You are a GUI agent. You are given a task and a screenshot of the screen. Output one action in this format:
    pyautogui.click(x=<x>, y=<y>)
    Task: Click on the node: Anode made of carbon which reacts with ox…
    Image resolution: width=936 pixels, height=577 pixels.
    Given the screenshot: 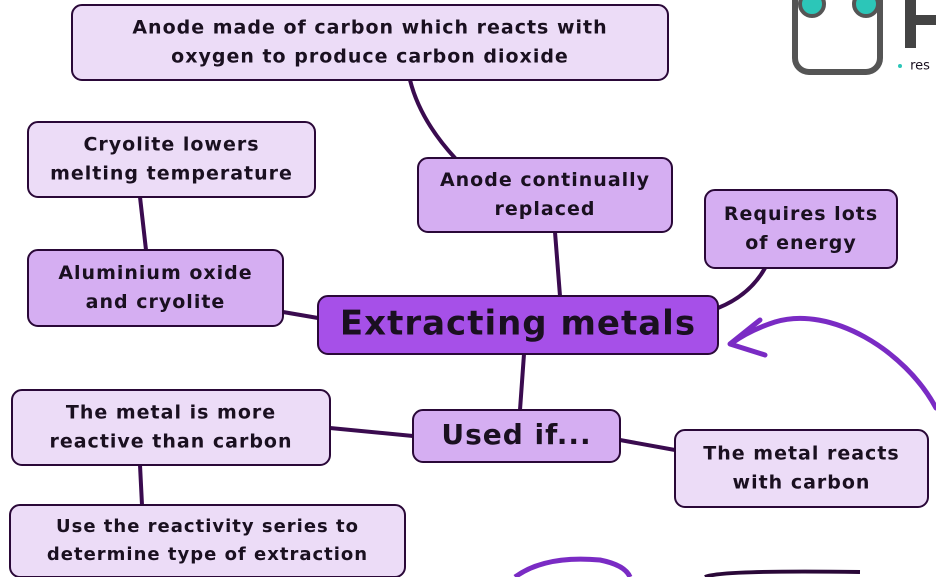 What is the action you would take?
    pyautogui.click(x=370, y=42)
    